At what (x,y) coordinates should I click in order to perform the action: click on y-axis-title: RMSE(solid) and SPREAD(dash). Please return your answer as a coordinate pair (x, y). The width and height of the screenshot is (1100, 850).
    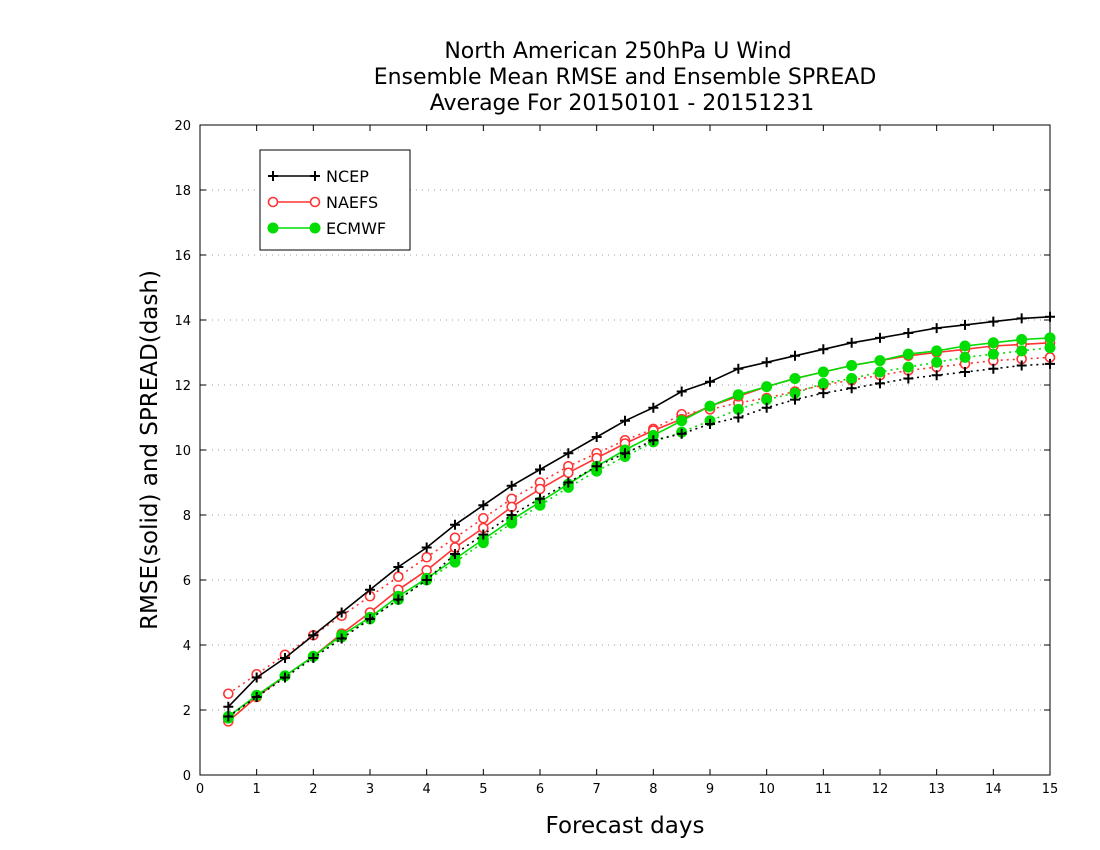
    Looking at the image, I should click on (150, 450).